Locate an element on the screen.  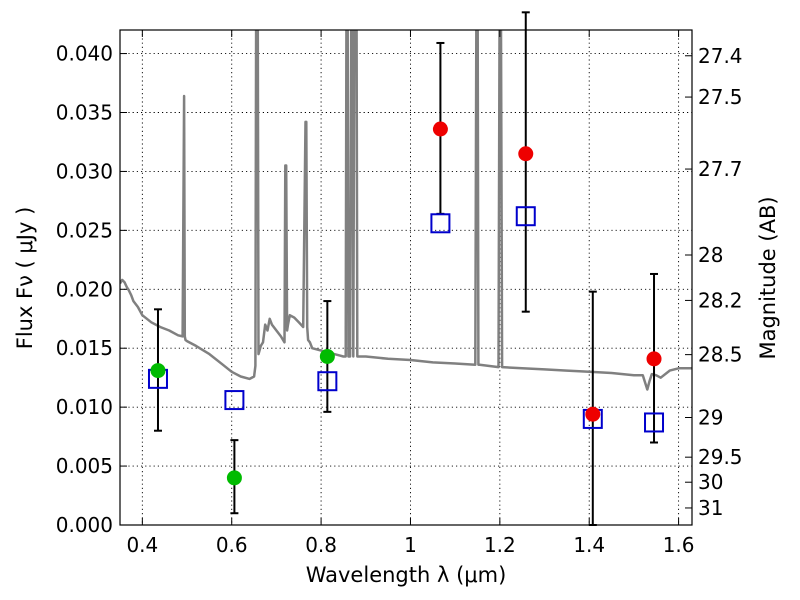
magnitude-tick-label: 27.5 is located at coordinates (720, 97).